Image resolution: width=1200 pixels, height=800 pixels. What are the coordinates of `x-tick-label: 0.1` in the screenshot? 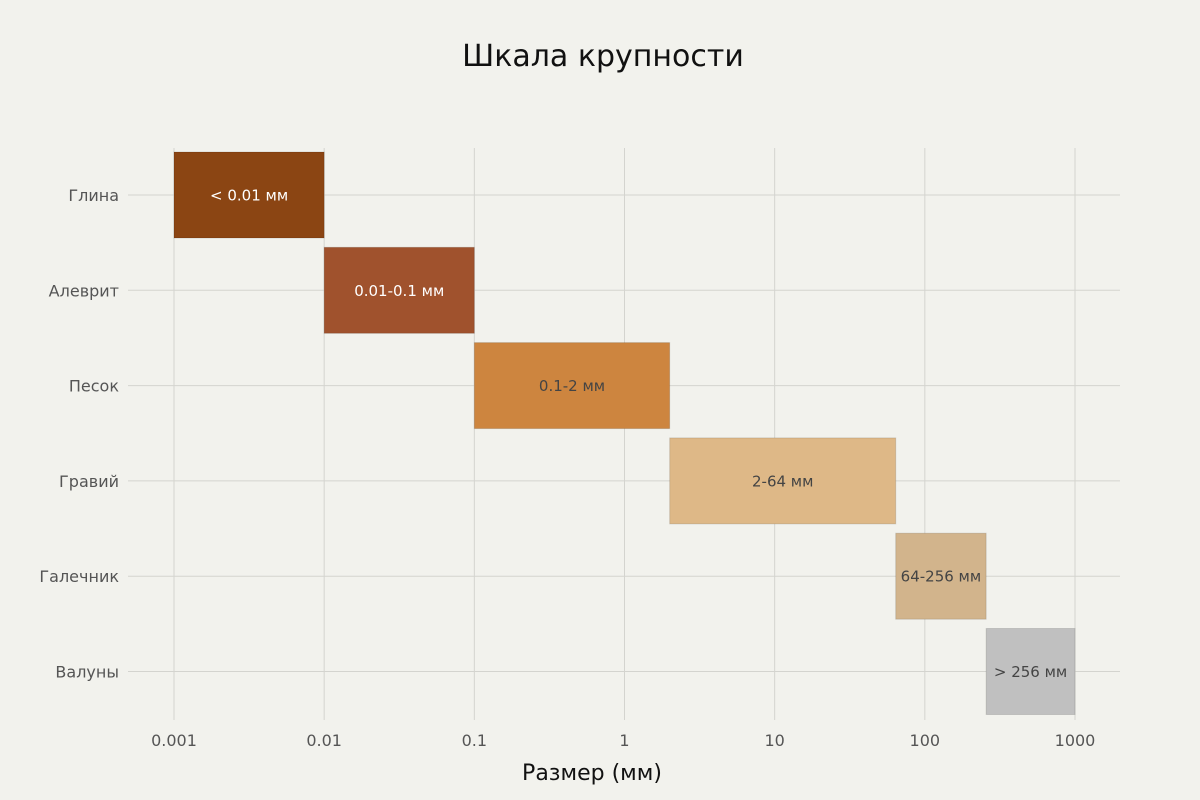 It's located at (474, 740).